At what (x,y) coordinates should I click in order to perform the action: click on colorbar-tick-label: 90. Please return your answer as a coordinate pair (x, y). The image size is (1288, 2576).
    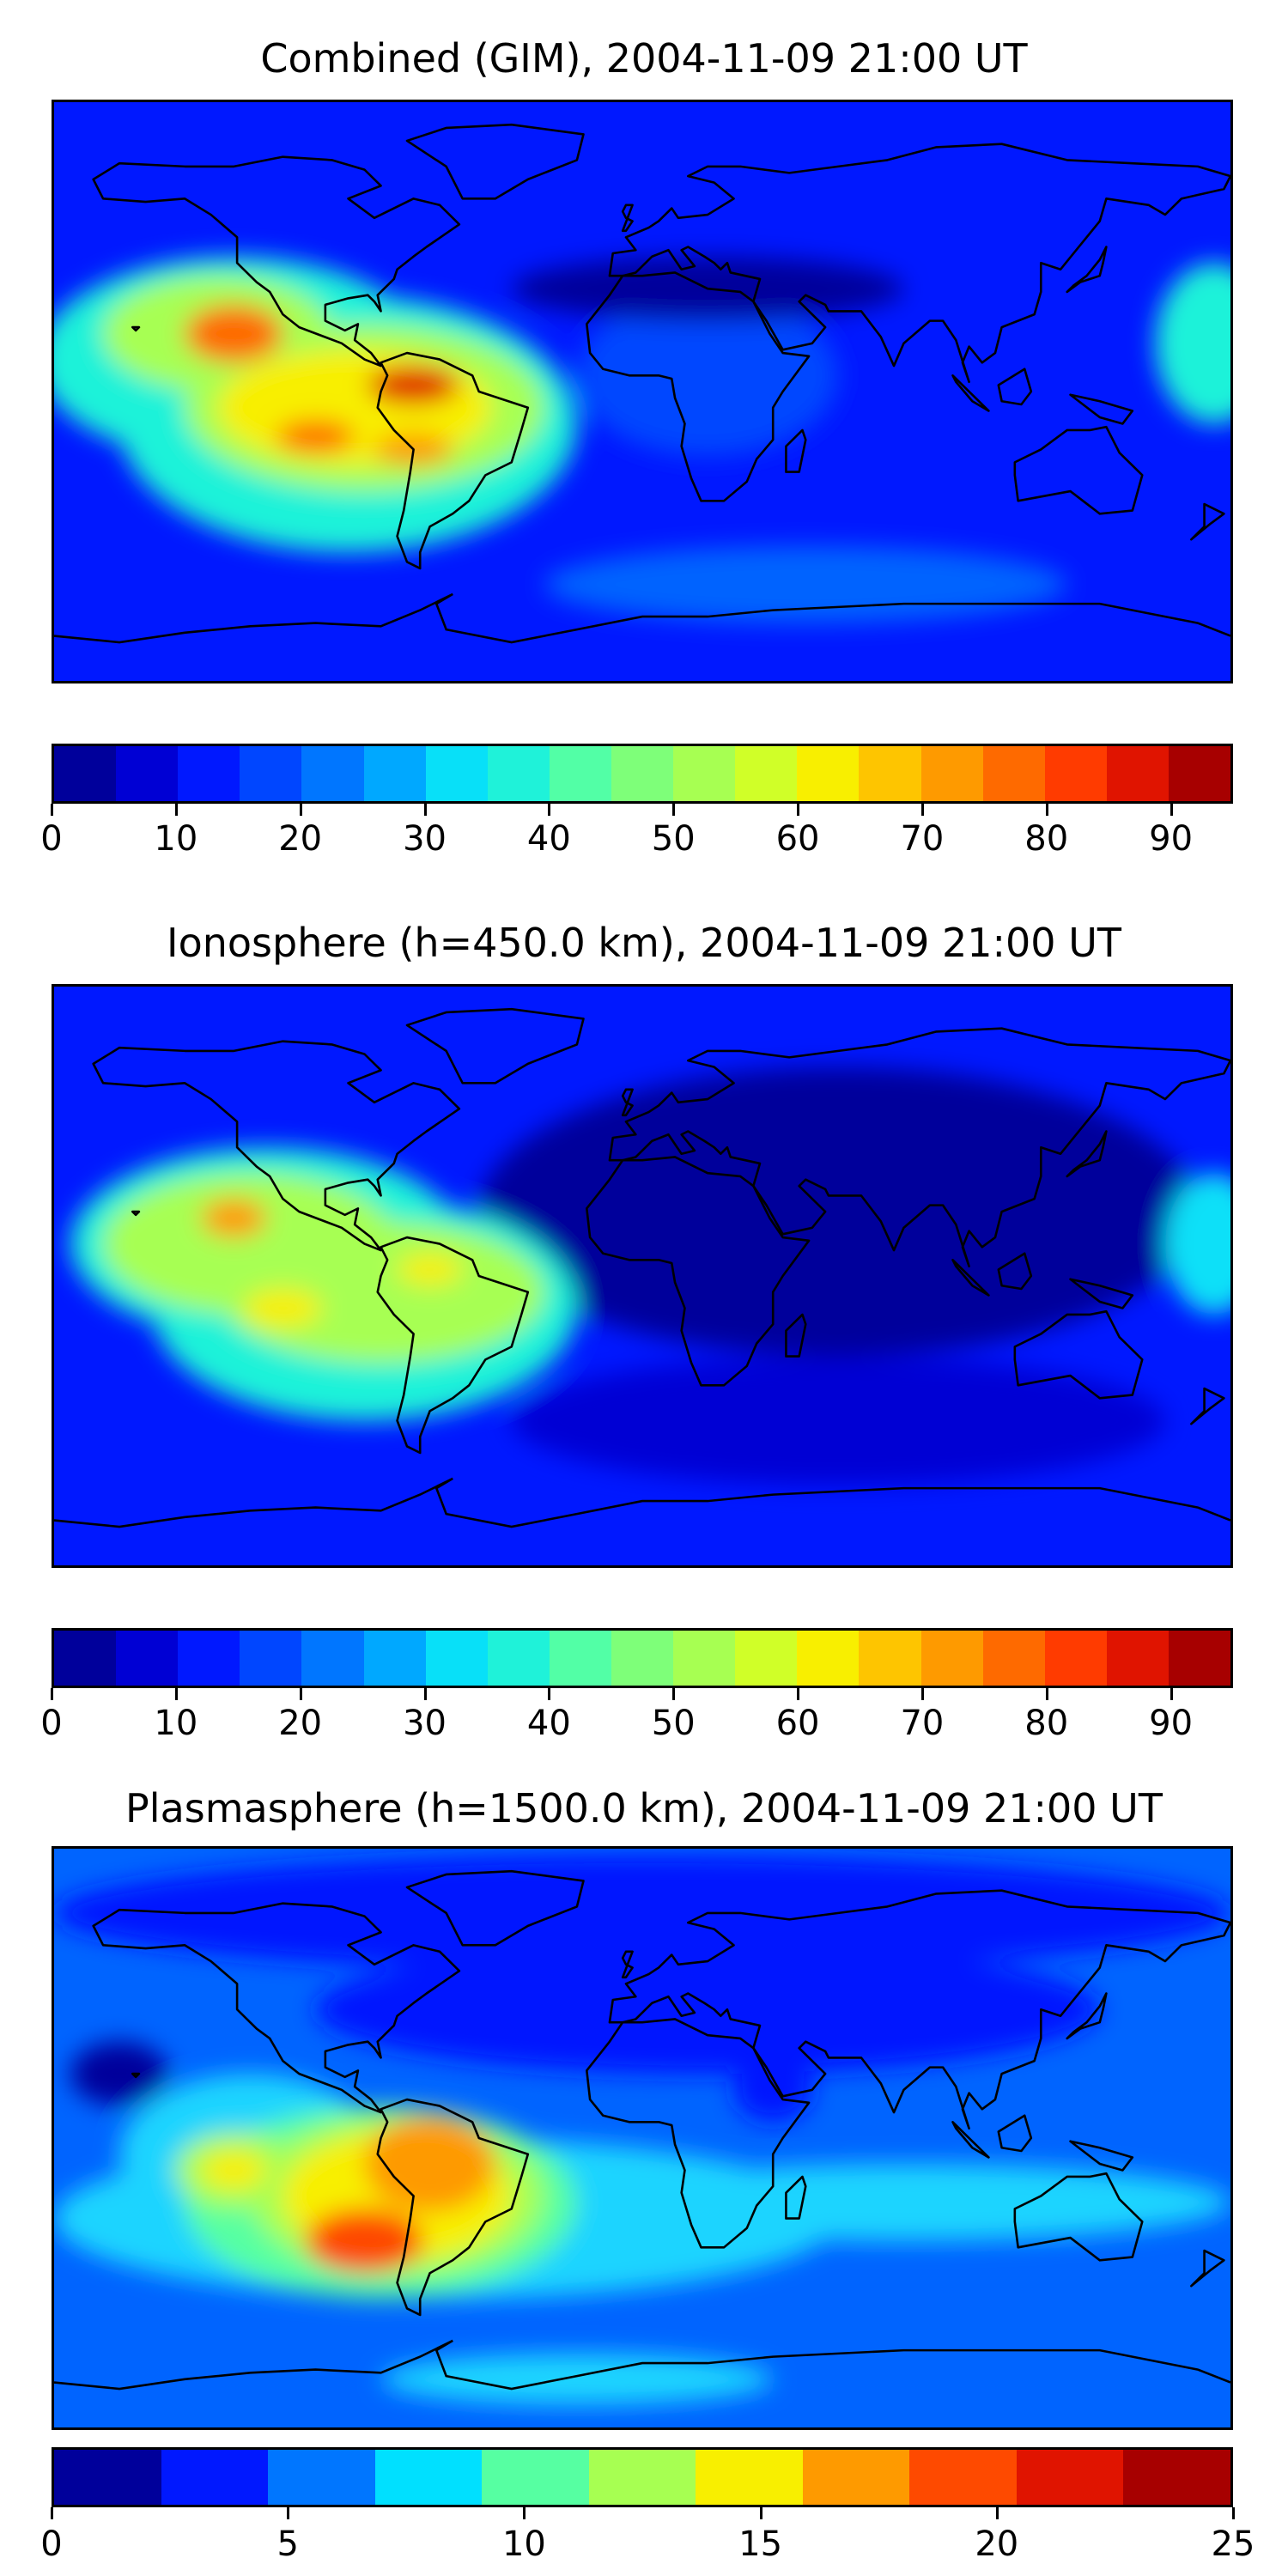
    Looking at the image, I should click on (1171, 839).